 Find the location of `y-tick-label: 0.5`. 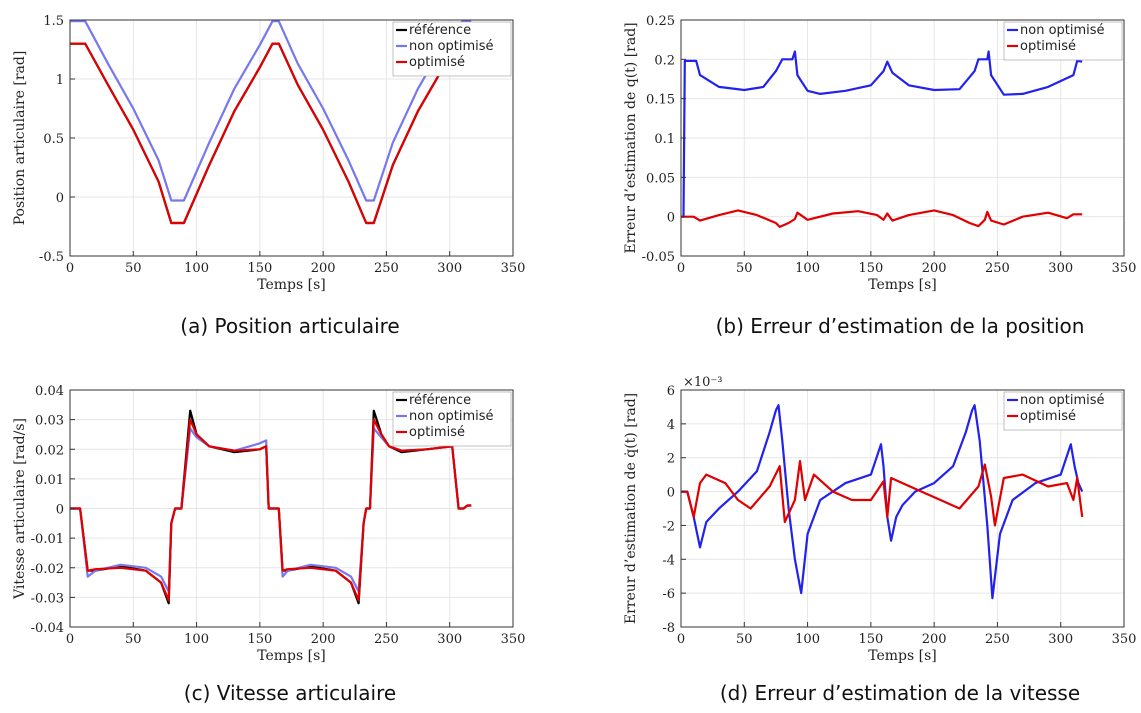

y-tick-label: 0.5 is located at coordinates (53, 139).